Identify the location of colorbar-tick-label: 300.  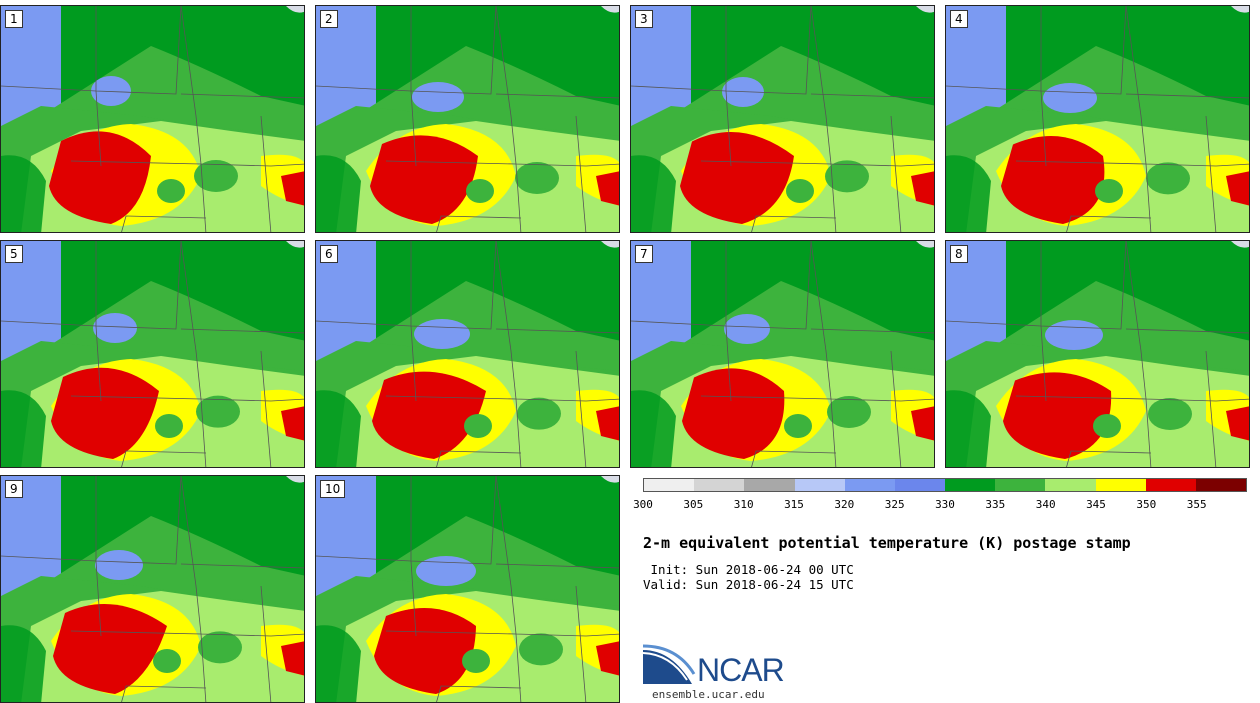
(643, 504).